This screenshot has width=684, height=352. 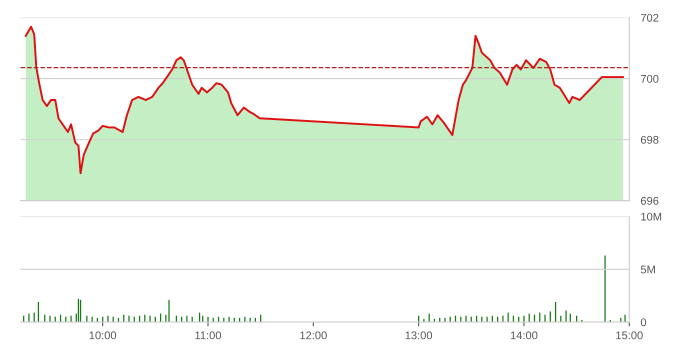 What do you see at coordinates (647, 270) in the screenshot?
I see `y-tick-label: 5M` at bounding box center [647, 270].